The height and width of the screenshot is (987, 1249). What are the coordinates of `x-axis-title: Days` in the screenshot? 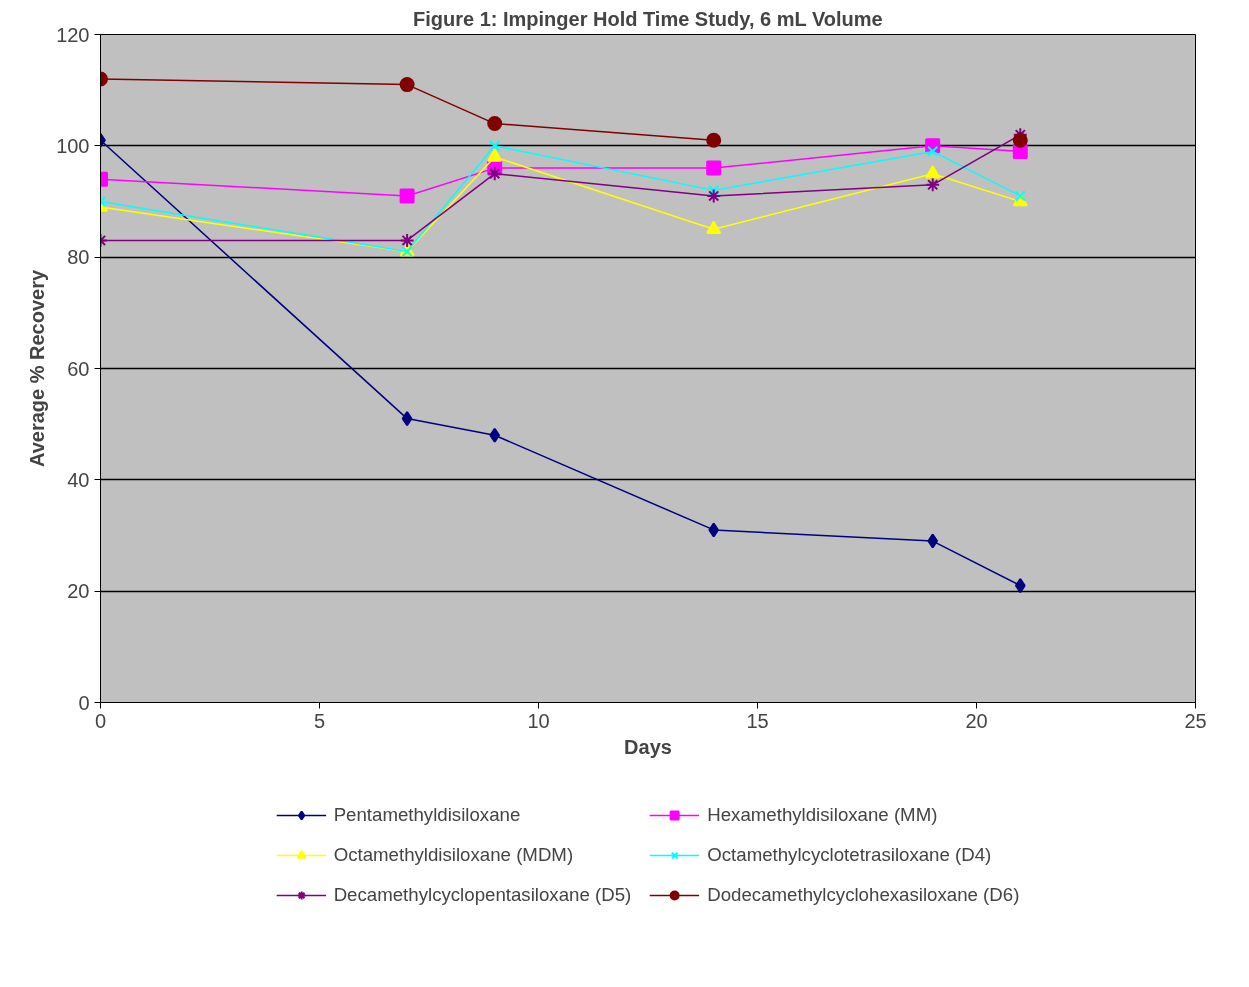 It's located at (648, 746).